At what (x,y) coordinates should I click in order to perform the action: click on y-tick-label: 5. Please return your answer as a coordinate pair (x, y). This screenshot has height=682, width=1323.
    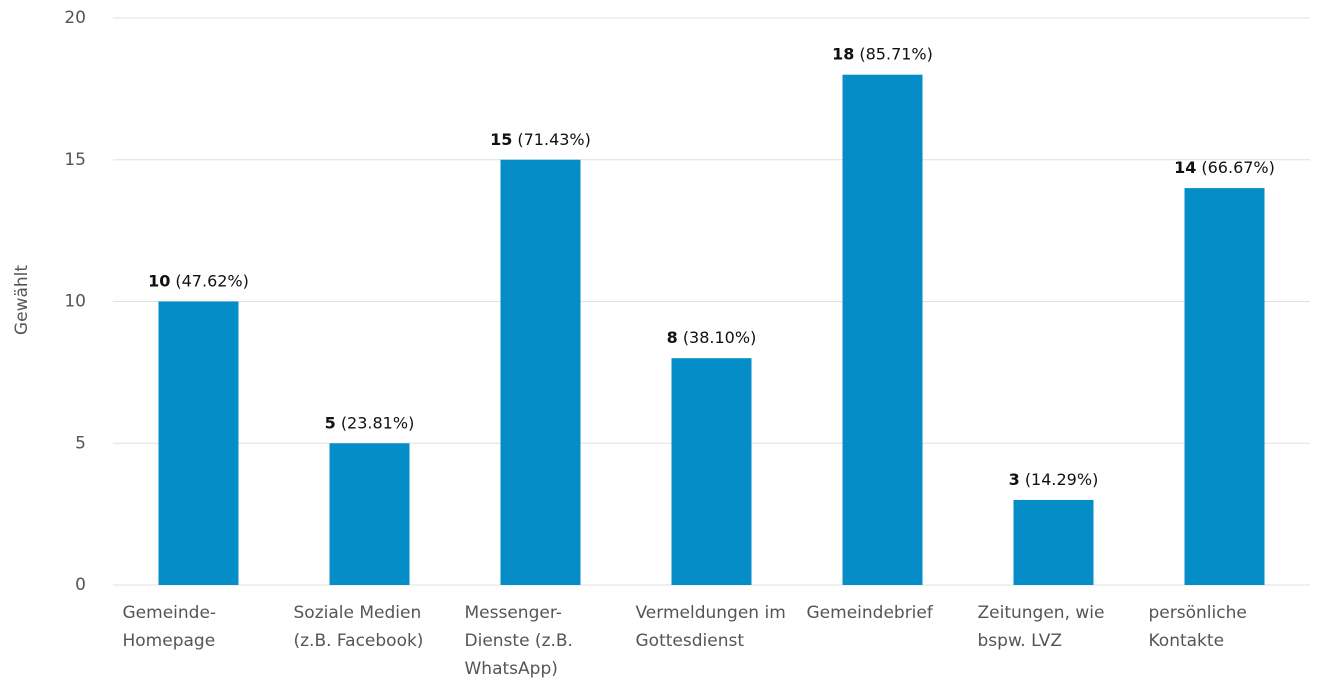
    Looking at the image, I should click on (80, 443).